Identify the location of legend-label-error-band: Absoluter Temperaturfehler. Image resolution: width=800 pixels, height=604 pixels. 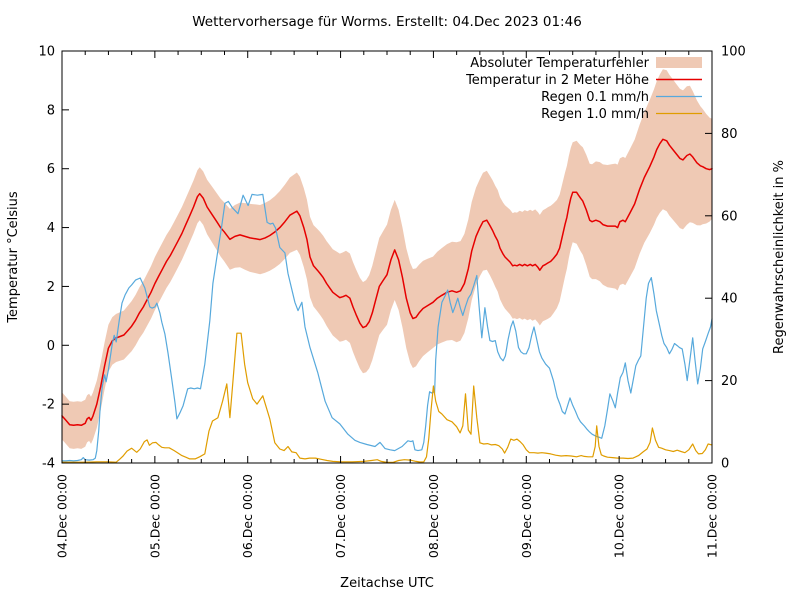
(559, 63).